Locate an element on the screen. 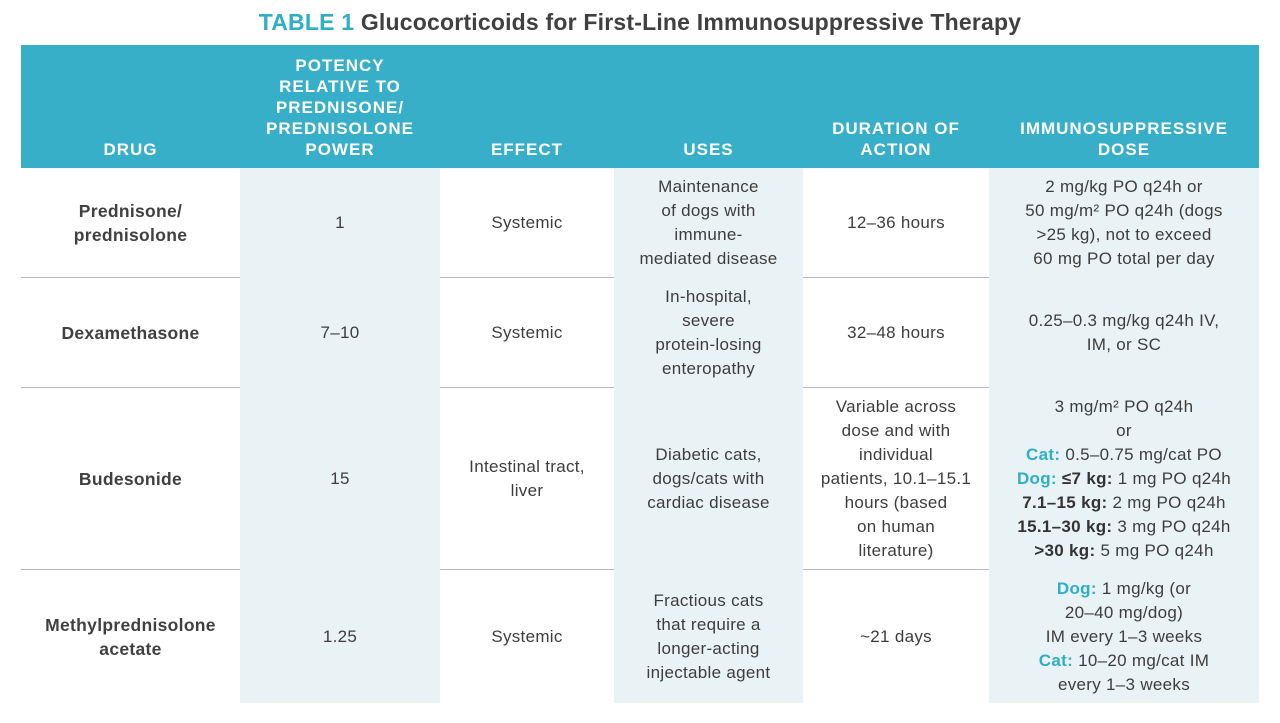  dose-line: 2 mg/kg PO q24h or is located at coordinates (1124, 187).